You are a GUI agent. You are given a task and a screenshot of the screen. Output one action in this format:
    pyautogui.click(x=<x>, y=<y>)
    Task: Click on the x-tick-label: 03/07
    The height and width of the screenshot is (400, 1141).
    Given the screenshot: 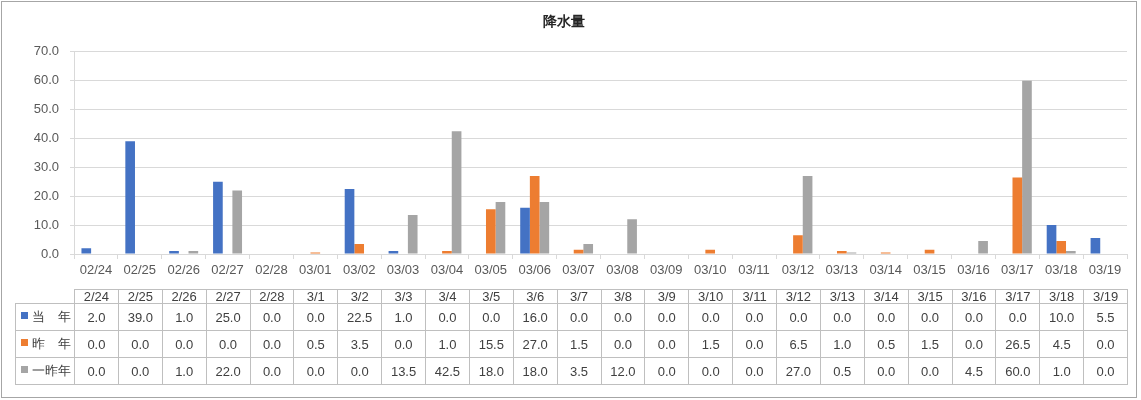 What is the action you would take?
    pyautogui.click(x=578, y=270)
    